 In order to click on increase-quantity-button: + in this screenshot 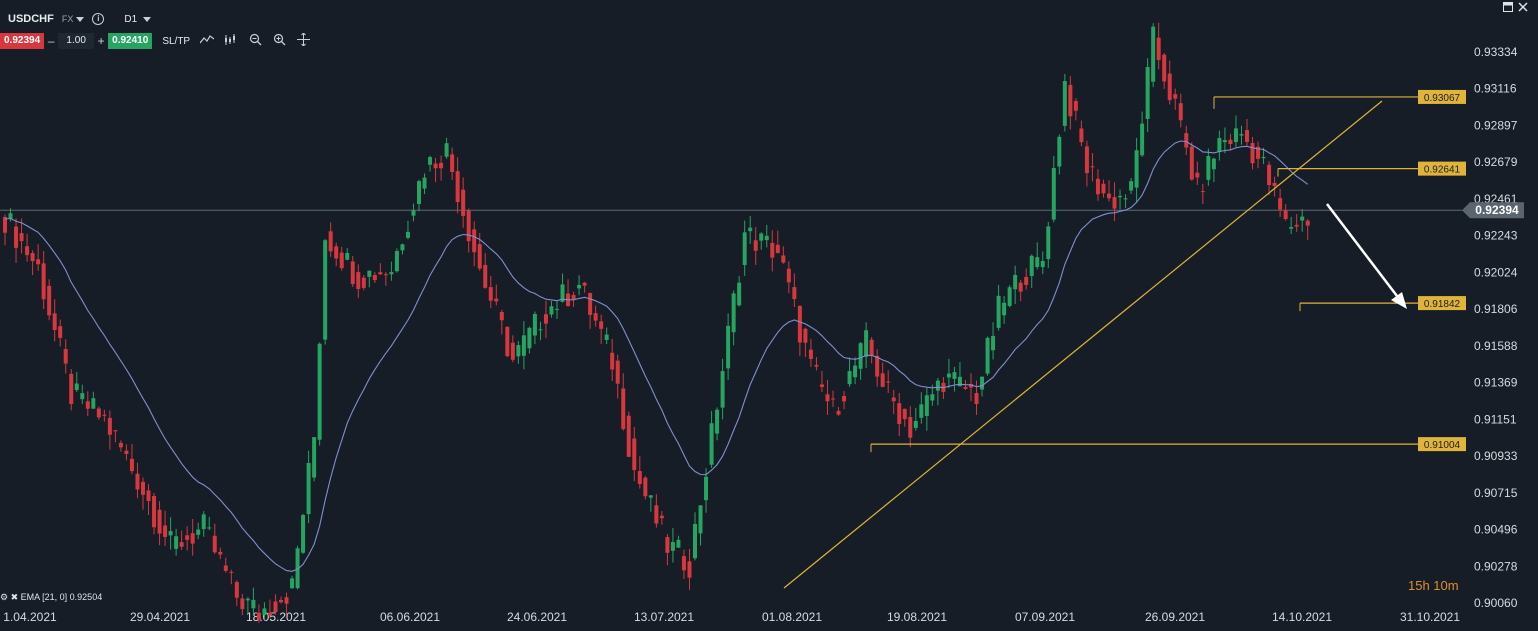, I will do `click(101, 41)`.